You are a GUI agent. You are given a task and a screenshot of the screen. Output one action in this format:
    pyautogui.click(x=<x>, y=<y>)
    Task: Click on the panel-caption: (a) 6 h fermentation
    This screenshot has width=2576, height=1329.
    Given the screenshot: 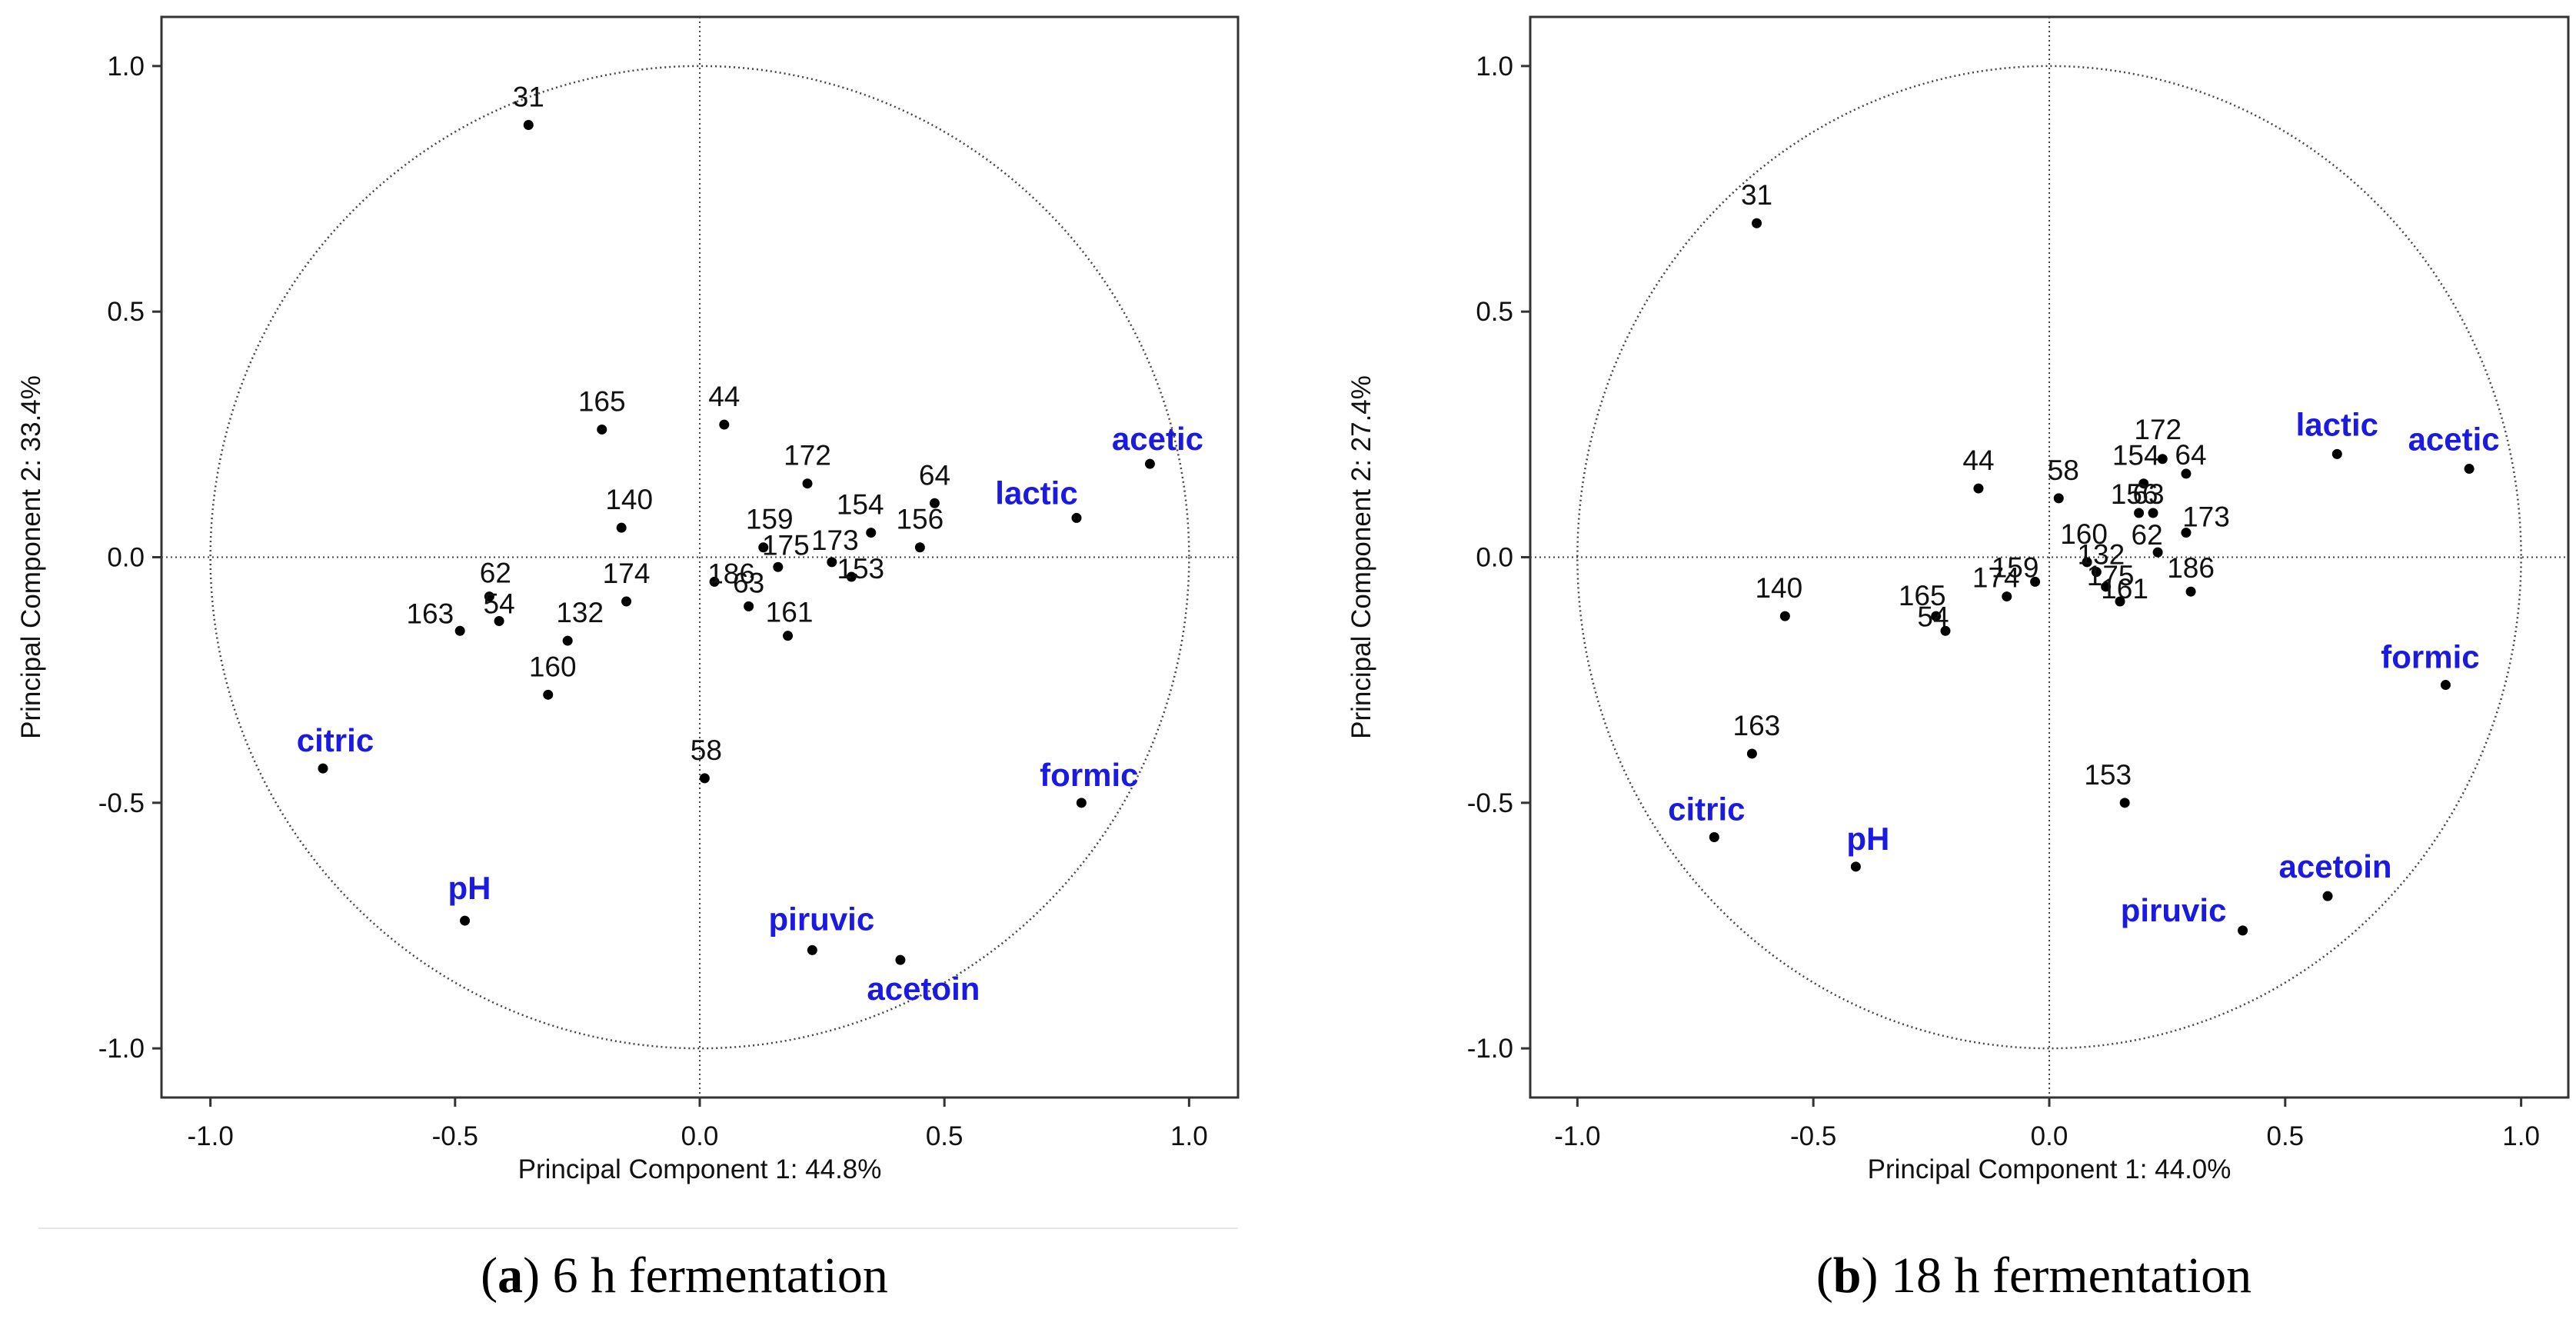 What is the action you would take?
    pyautogui.click(x=684, y=1275)
    